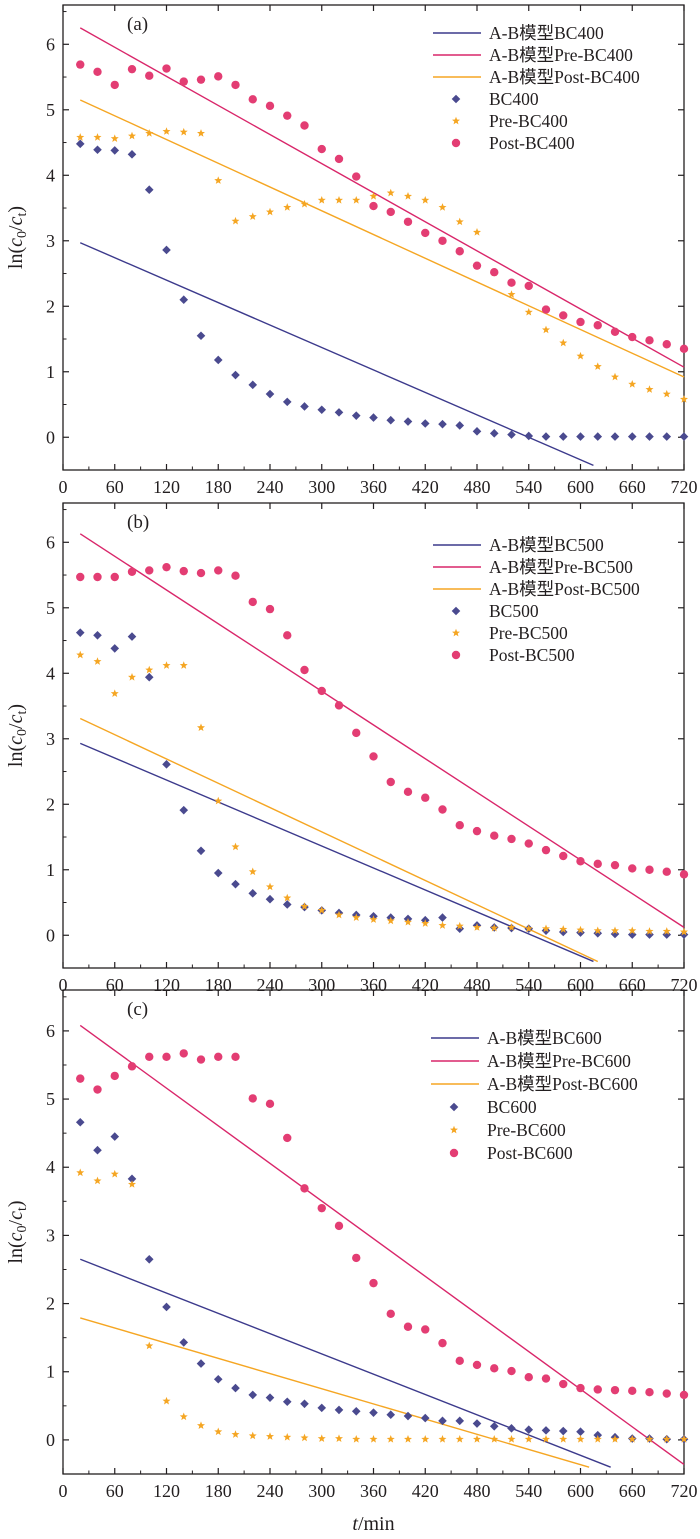 This screenshot has height=1539, width=700. I want to click on panel-label: (c), so click(137, 1009).